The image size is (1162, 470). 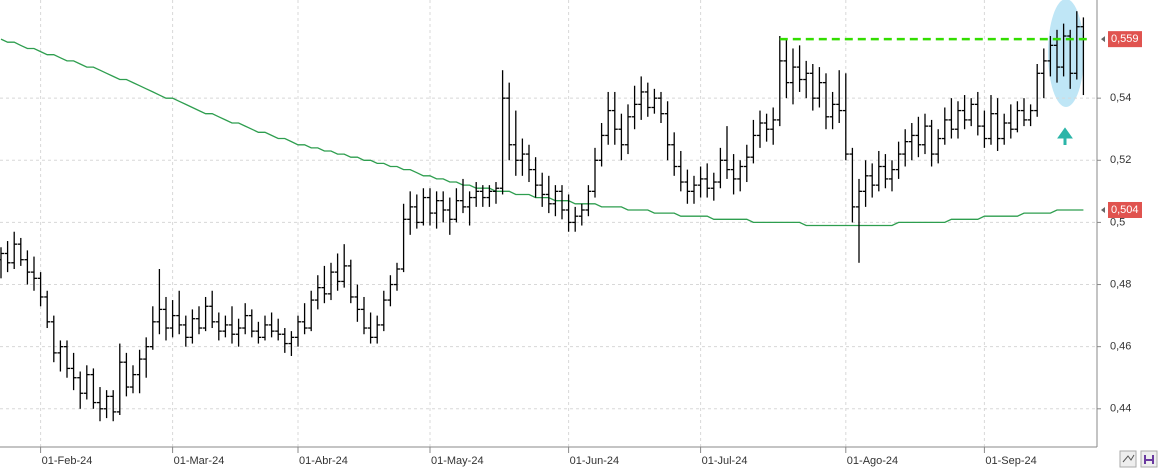 I want to click on zoom-icon, so click(x=1128, y=458).